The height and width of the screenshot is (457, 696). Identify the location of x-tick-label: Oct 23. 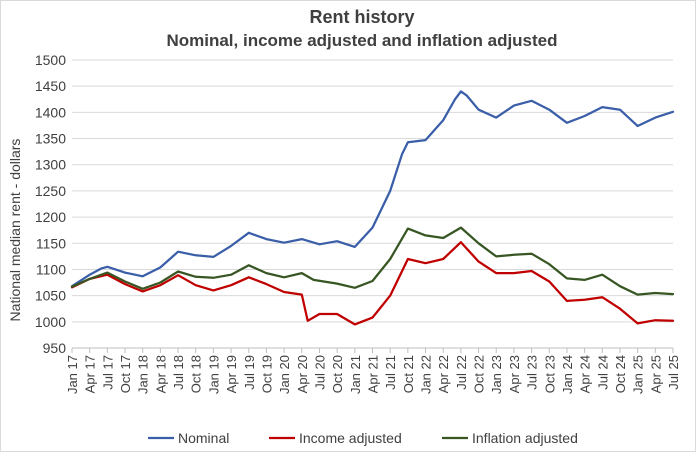
(549, 374).